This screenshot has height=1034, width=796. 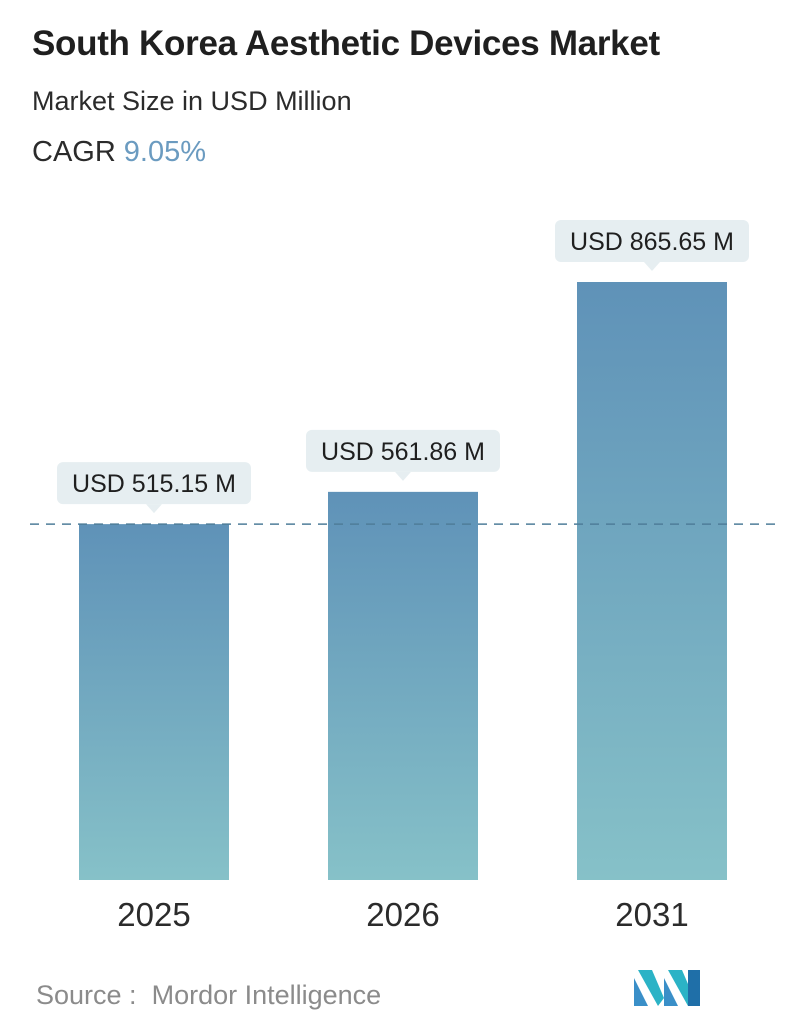 I want to click on data-label-text: USD 865.65 M, so click(x=652, y=242).